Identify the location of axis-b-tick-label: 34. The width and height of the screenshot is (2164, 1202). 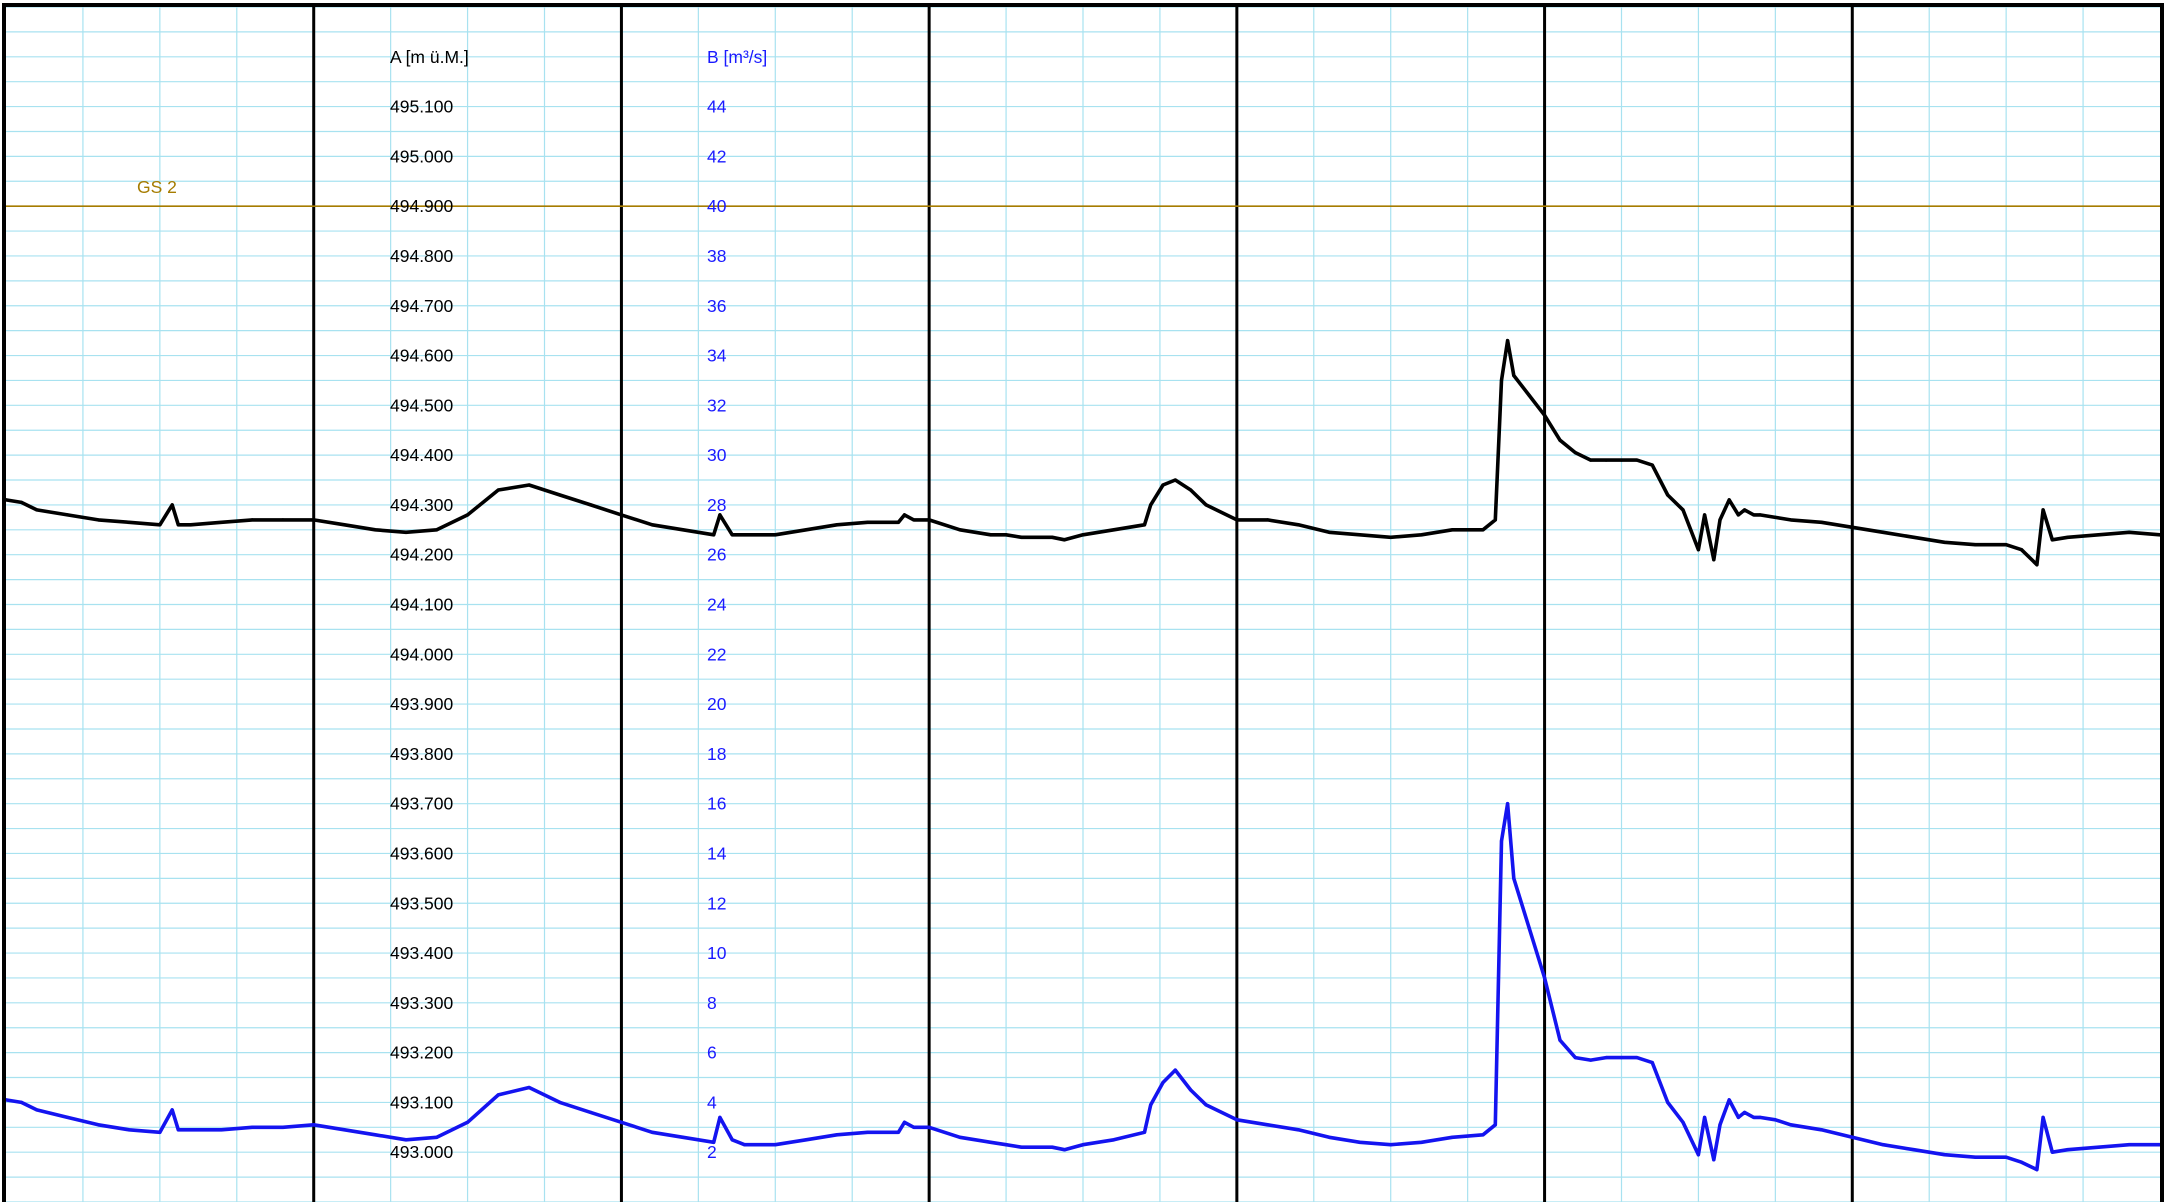
(717, 356).